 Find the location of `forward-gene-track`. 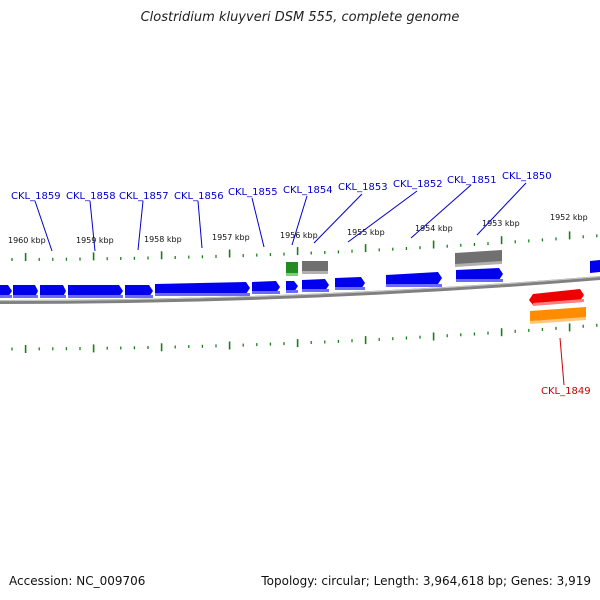

forward-gene-track is located at coordinates (300, 279).